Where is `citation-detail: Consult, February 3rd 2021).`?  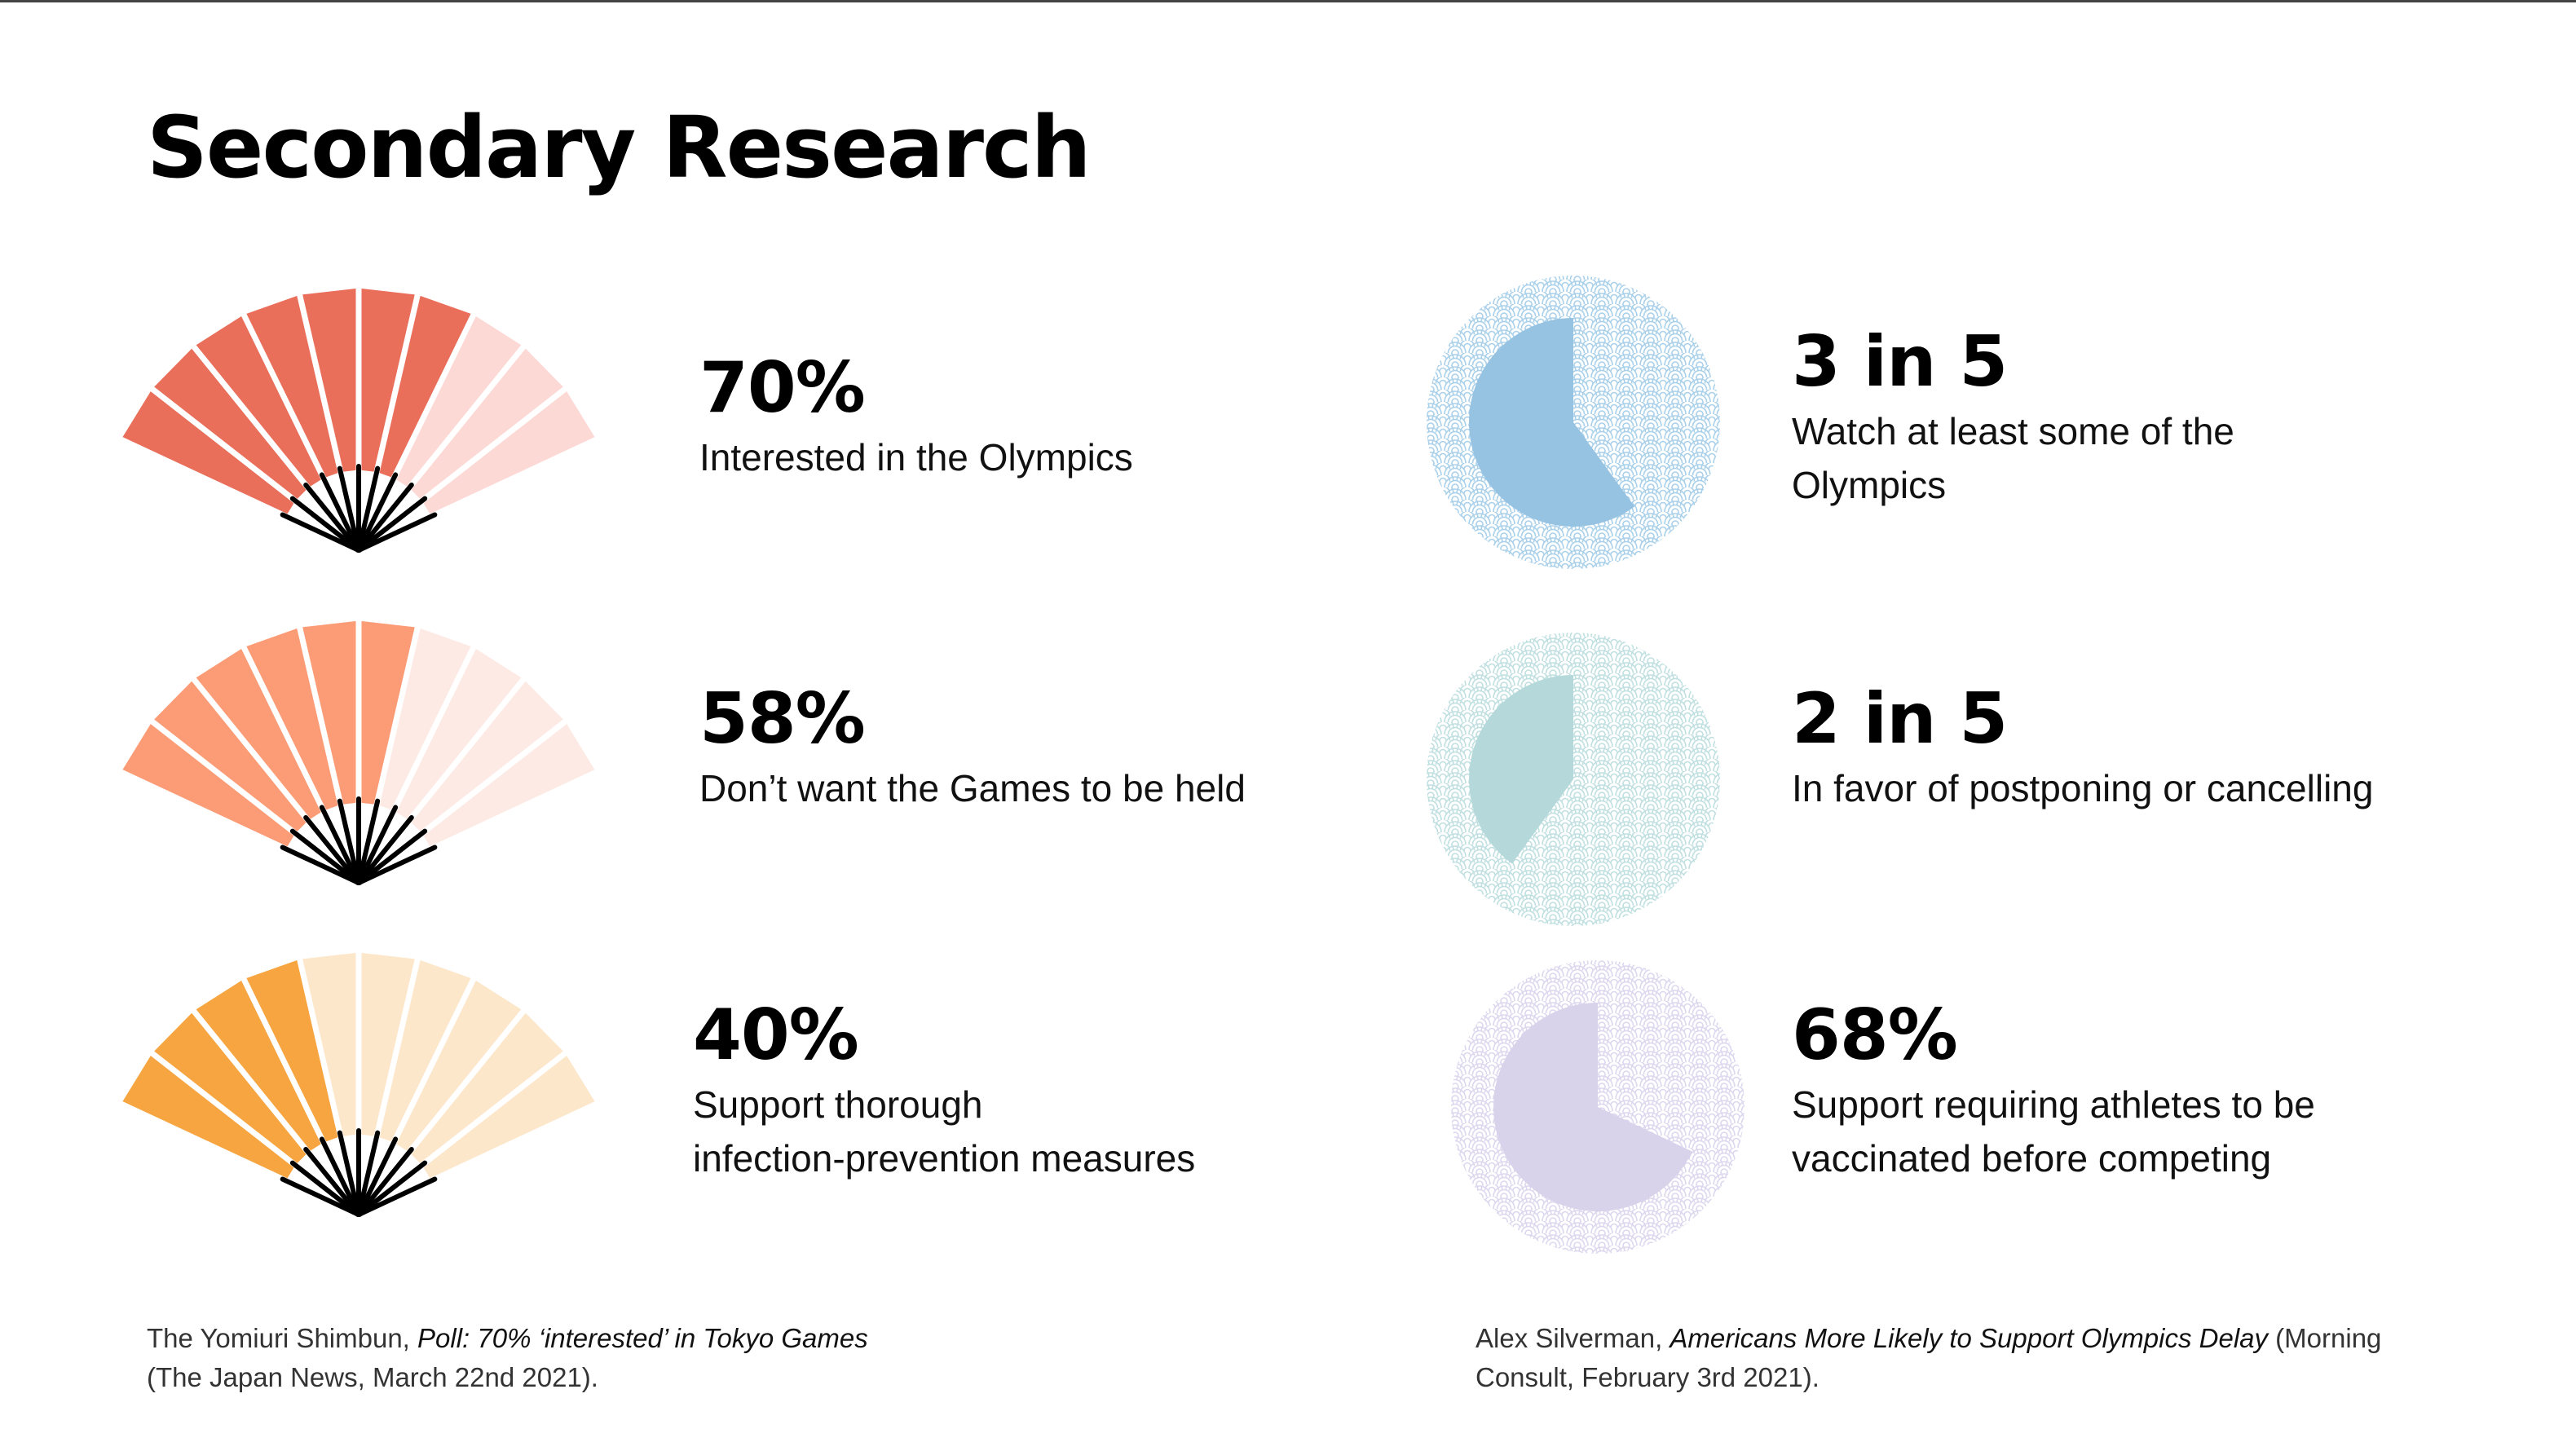 citation-detail: Consult, February 3rd 2021). is located at coordinates (1647, 1377).